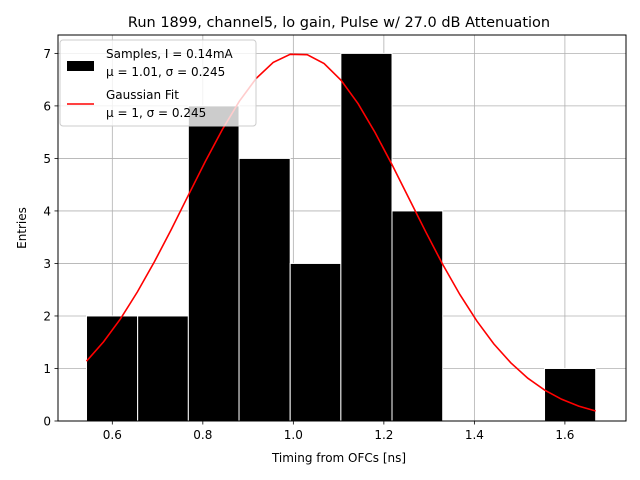 Image resolution: width=640 pixels, height=480 pixels. What do you see at coordinates (47, 316) in the screenshot?
I see `y-tick-label: 2` at bounding box center [47, 316].